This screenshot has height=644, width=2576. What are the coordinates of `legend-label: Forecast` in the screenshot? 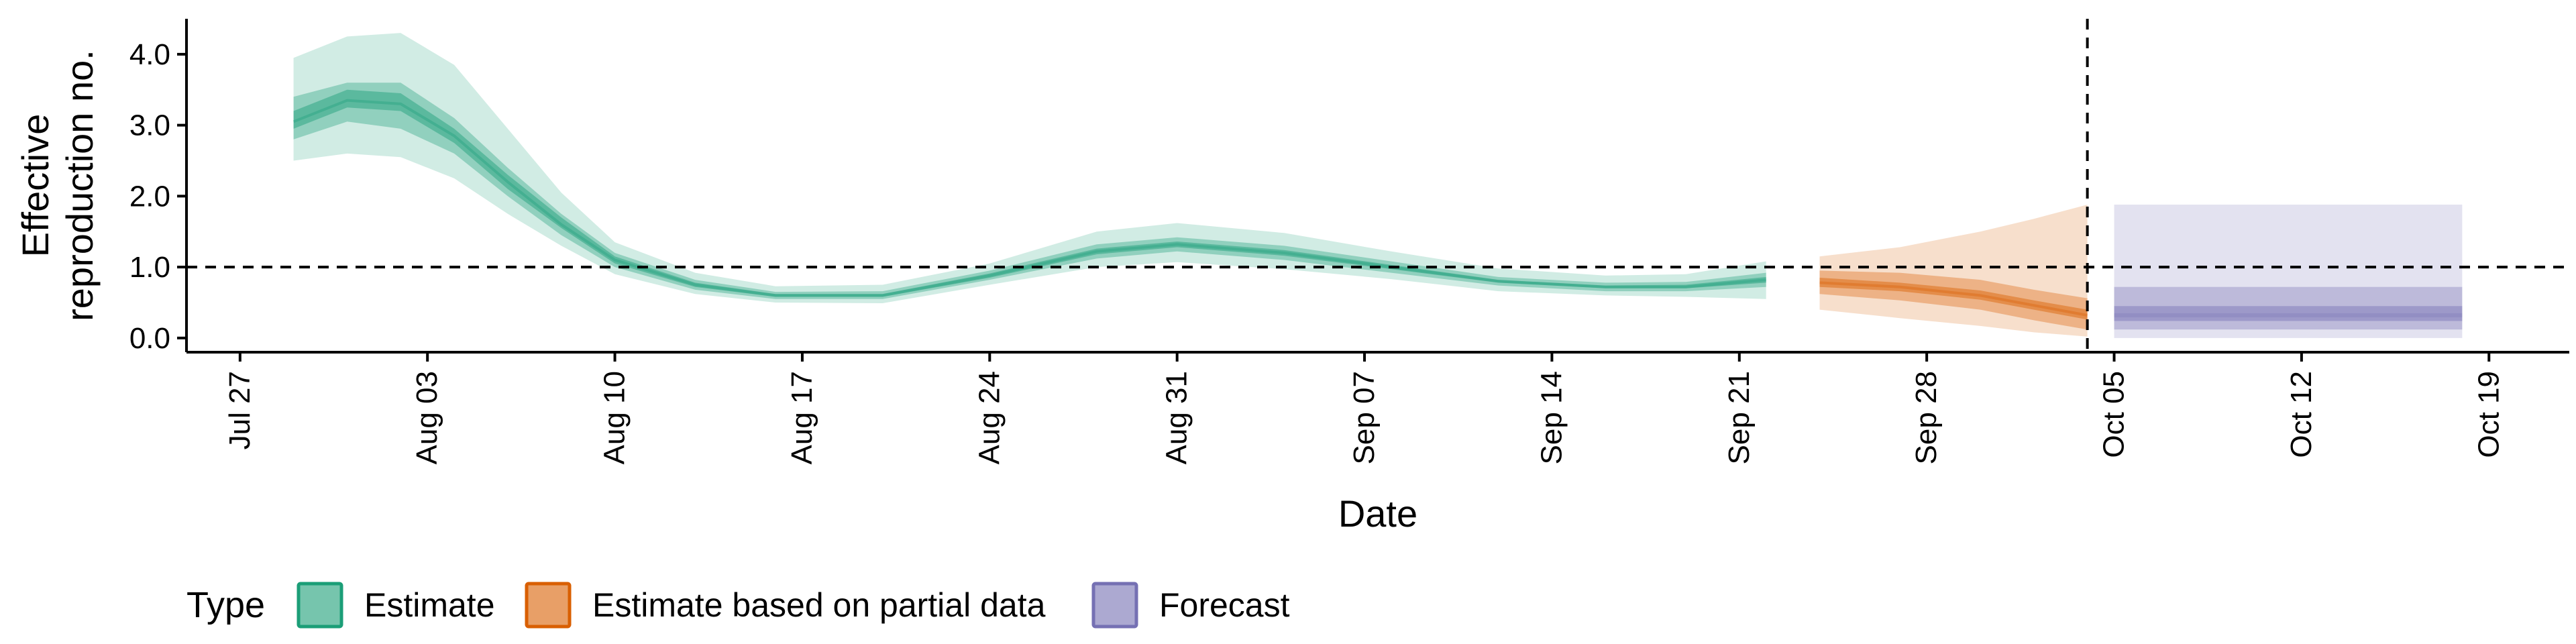 It's located at (1224, 605).